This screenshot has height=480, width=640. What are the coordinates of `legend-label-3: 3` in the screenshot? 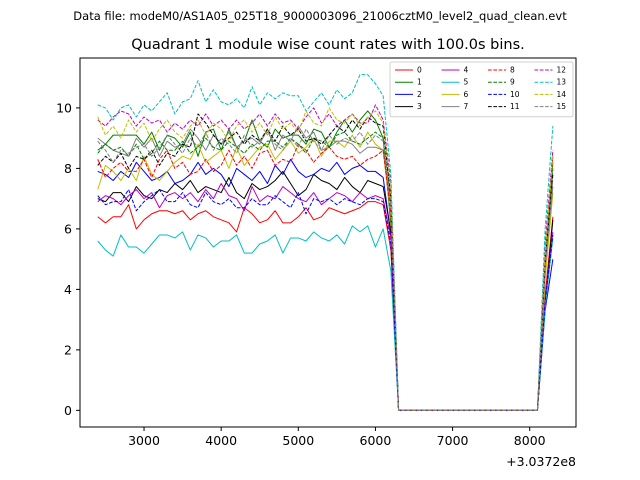 It's located at (419, 106).